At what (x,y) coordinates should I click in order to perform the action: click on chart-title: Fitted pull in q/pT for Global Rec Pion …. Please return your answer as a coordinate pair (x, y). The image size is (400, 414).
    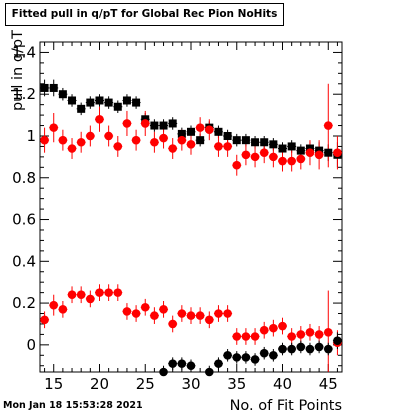
    Looking at the image, I should click on (144, 14).